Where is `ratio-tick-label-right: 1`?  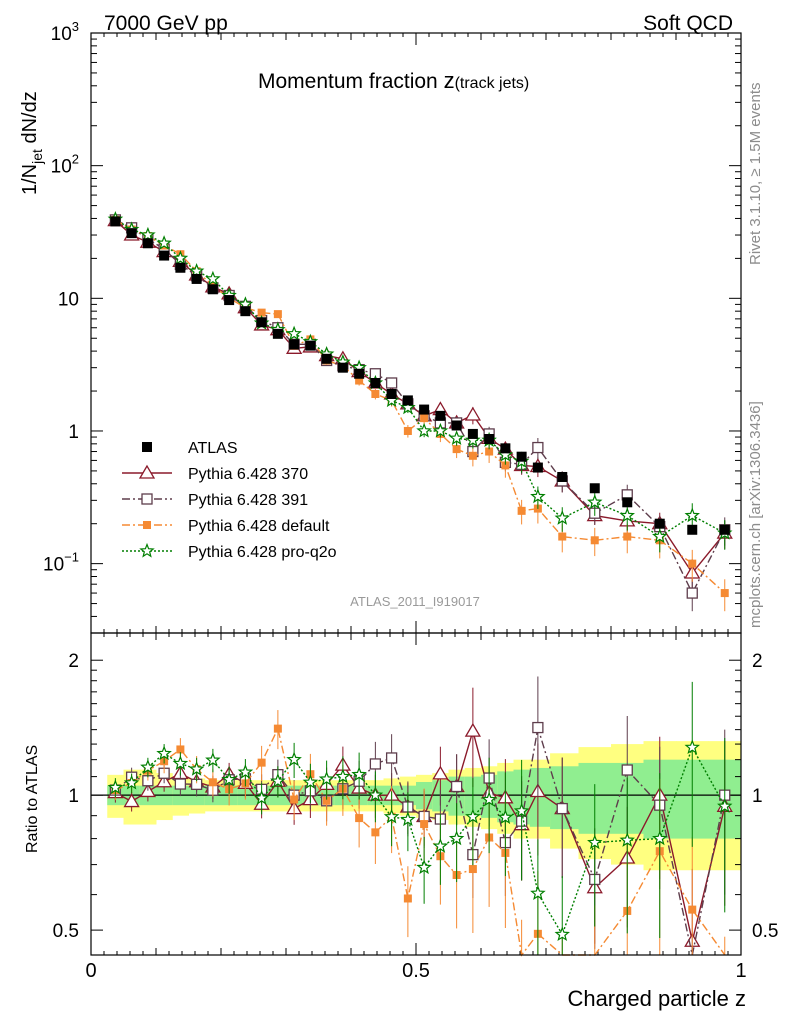
ratio-tick-label-right: 1 is located at coordinates (757, 796).